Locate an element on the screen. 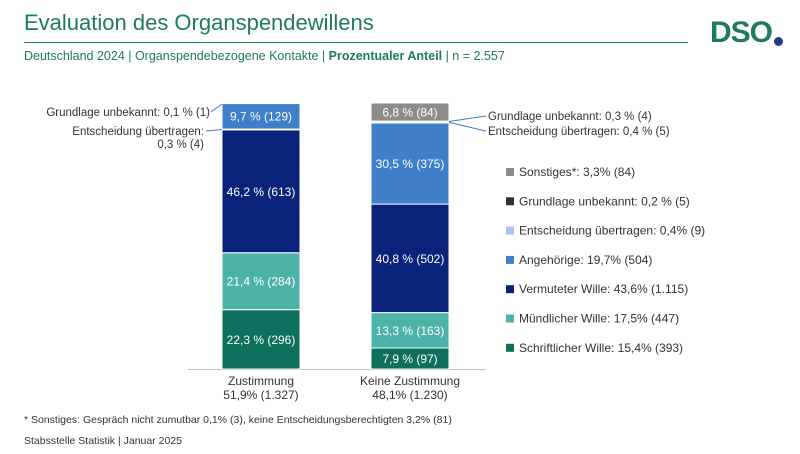 The width and height of the screenshot is (800, 454). callout-leader-grundlage-right is located at coordinates (467, 118).